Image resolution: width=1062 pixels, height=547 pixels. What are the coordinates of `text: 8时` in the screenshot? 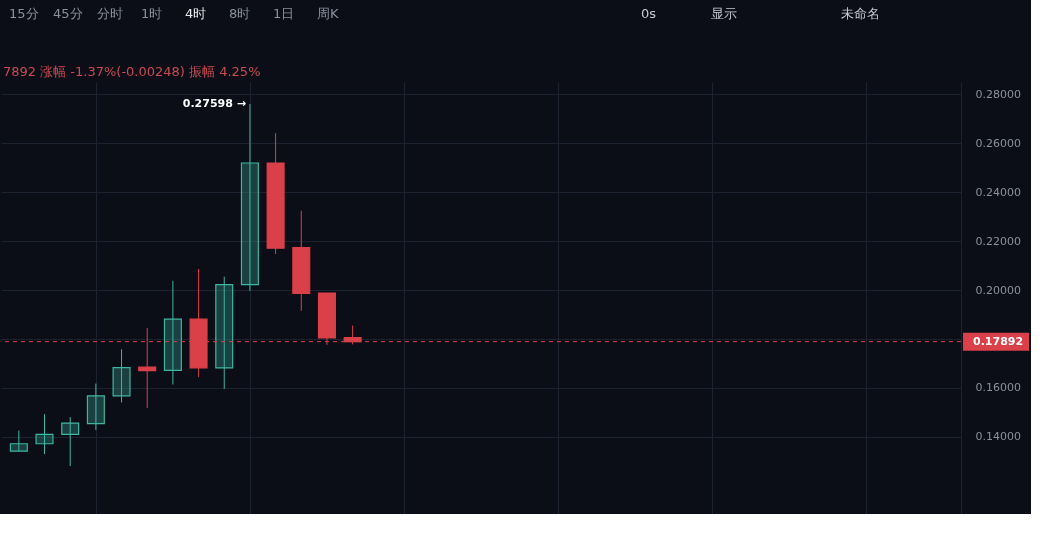 It's located at (240, 13).